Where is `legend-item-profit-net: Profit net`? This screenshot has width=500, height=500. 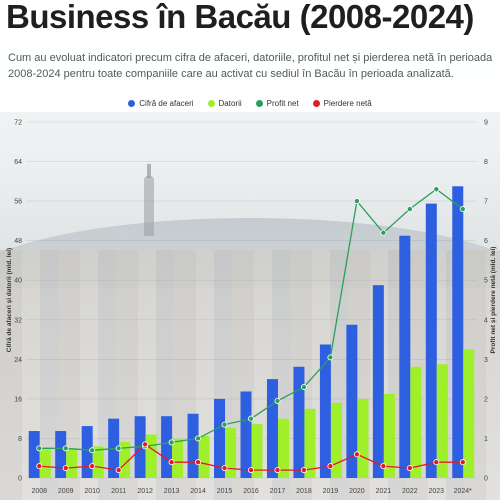 legend-item-profit-net: Profit net is located at coordinates (277, 103).